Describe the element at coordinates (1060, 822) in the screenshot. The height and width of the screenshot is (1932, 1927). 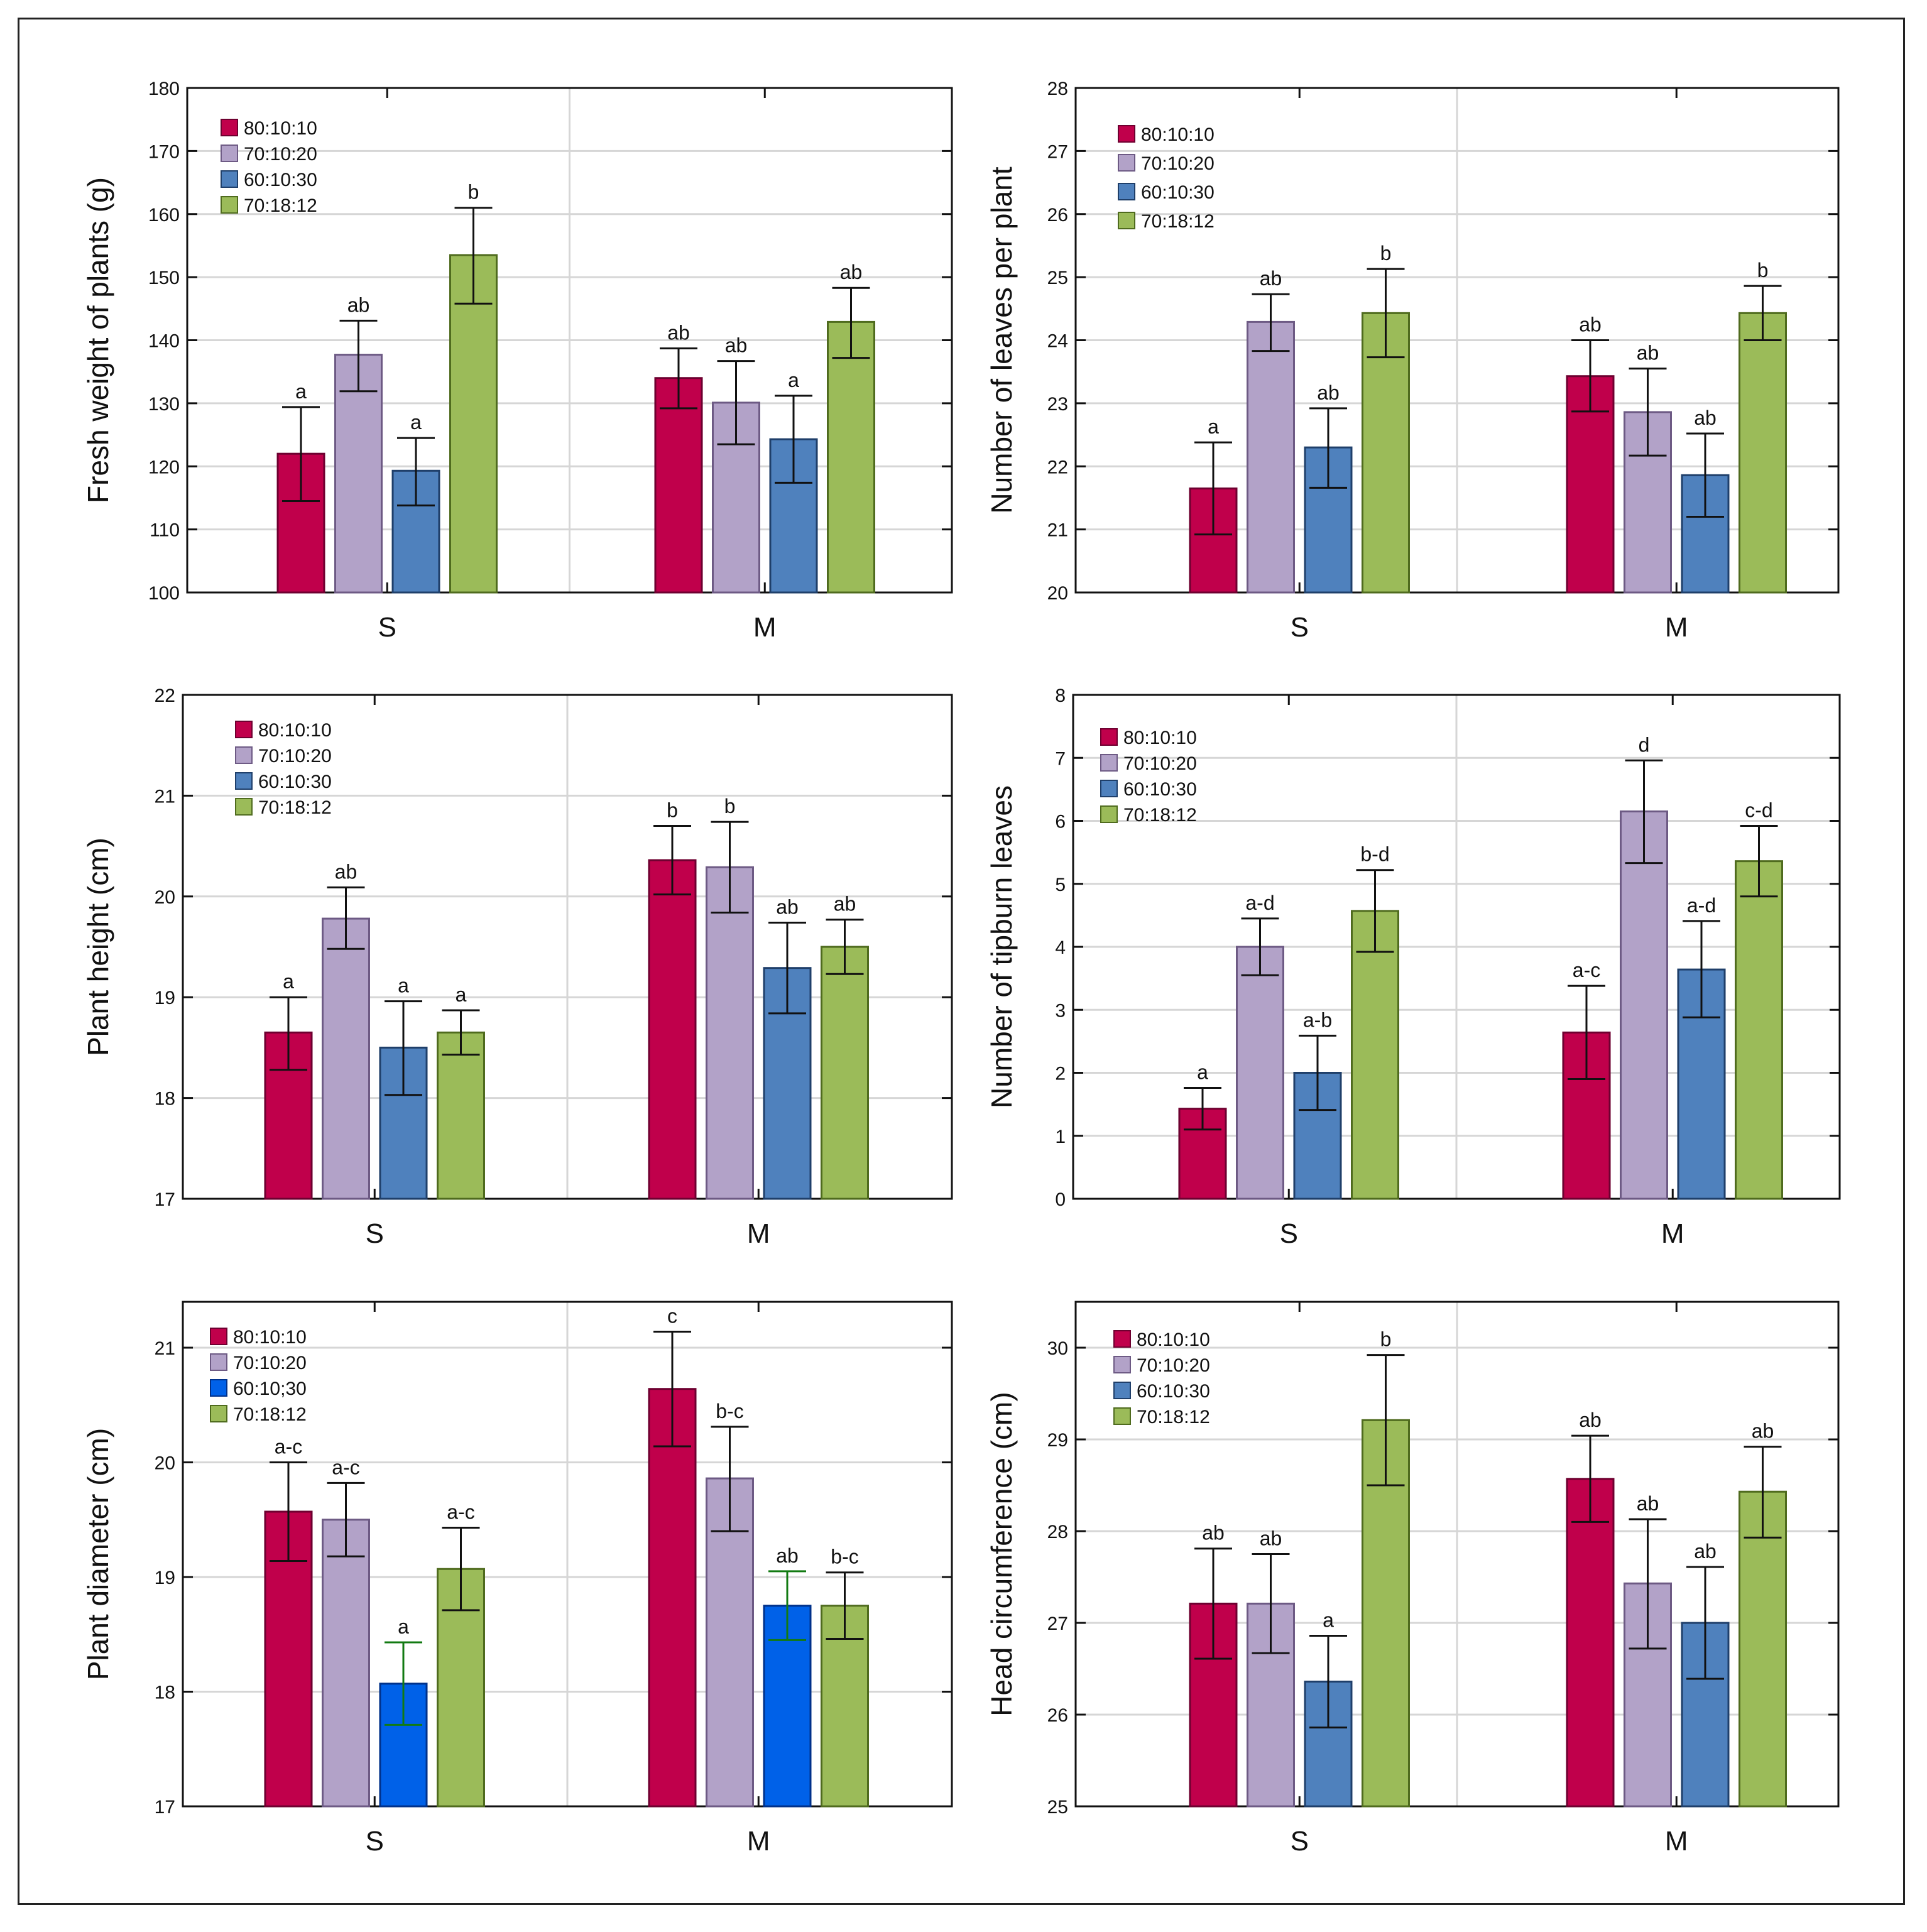
I see `y-tick-label: 6` at that location.